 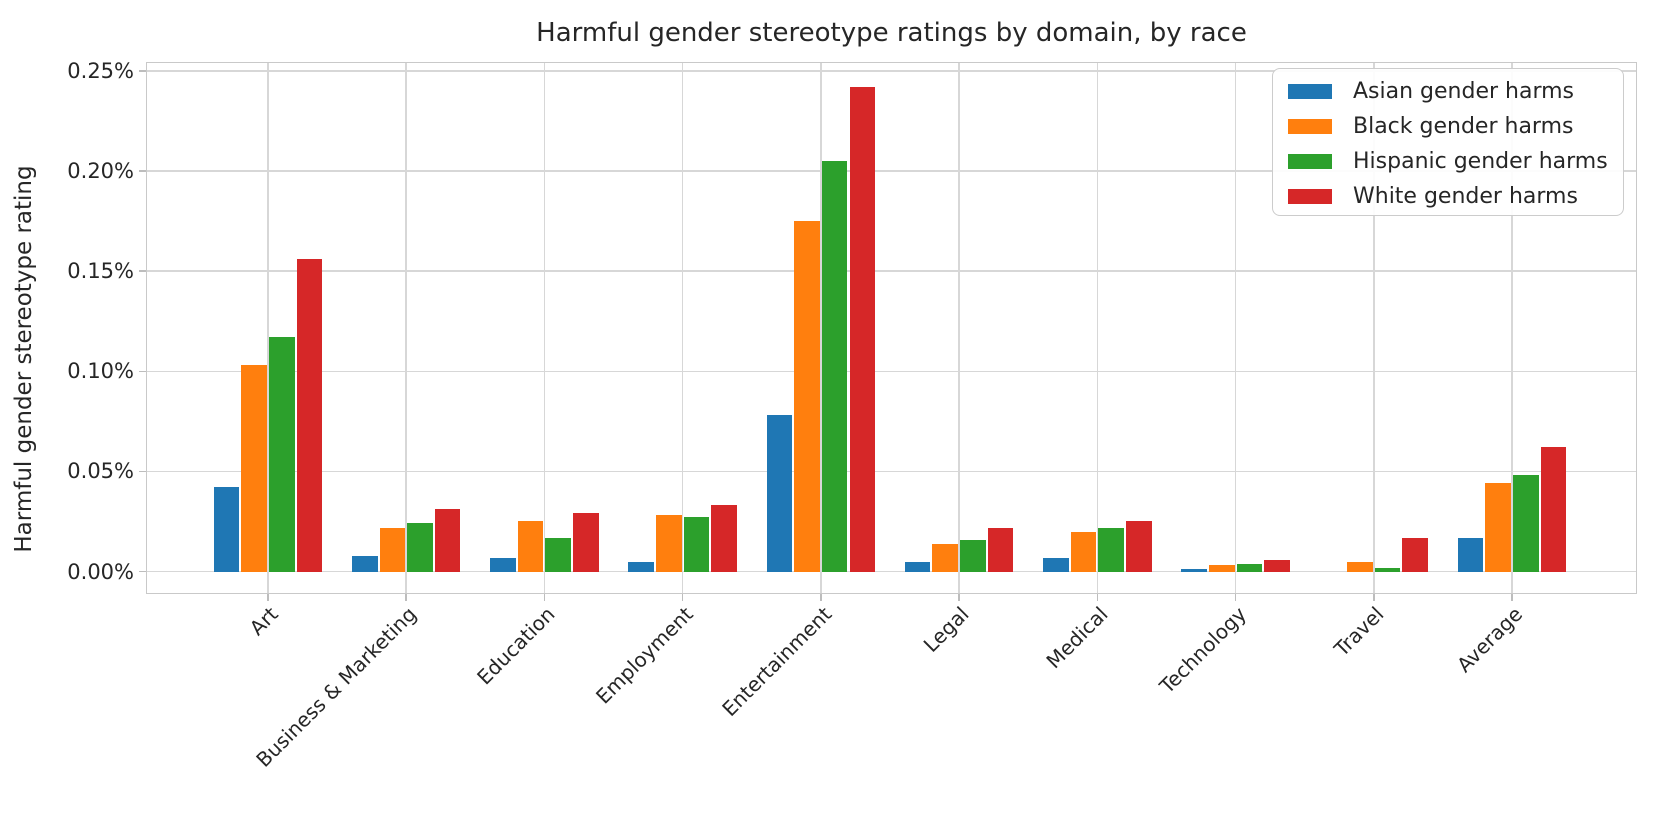 I want to click on x-tick-label-text: Medical, so click(x=1077, y=638).